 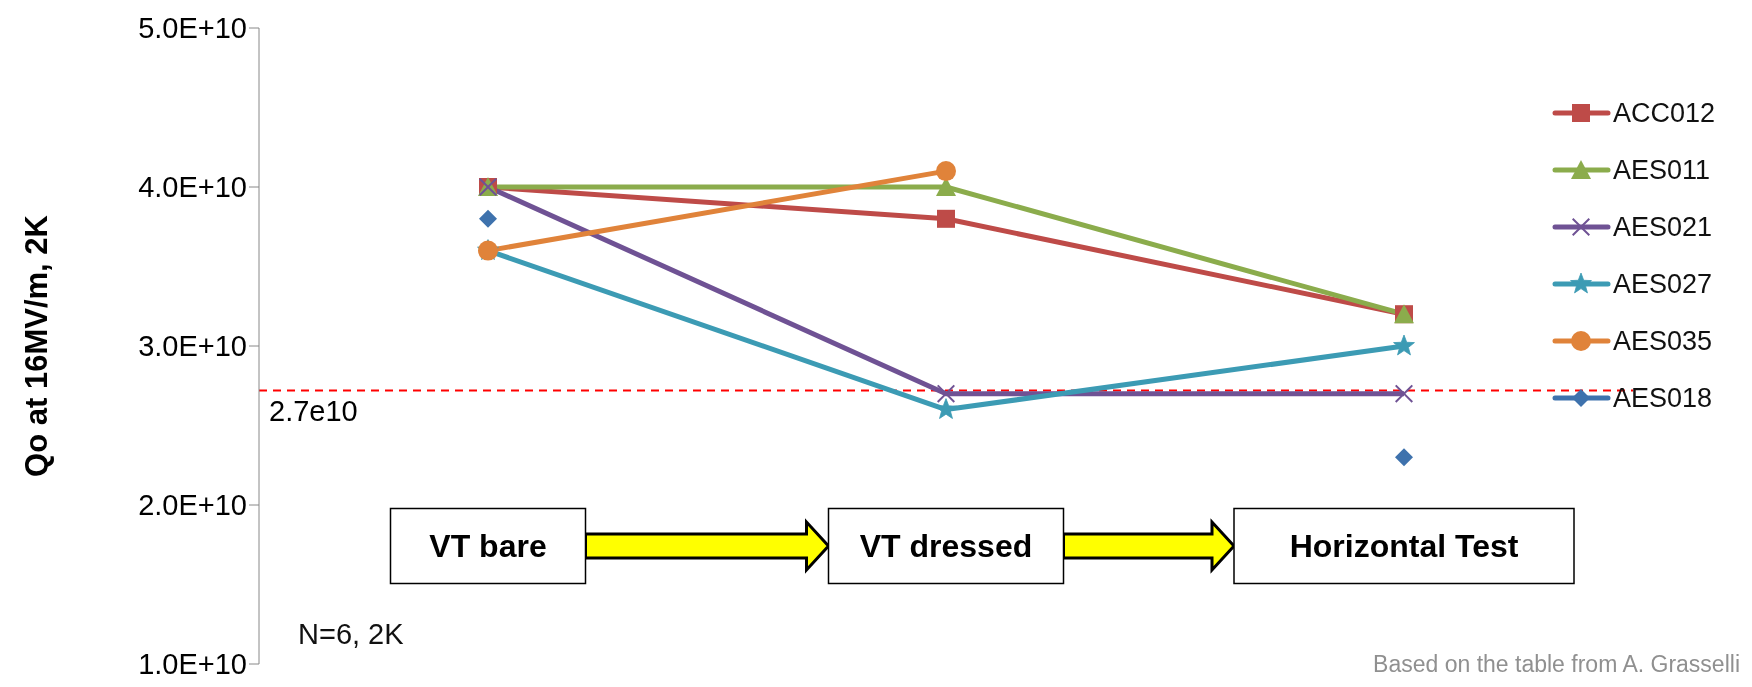 What do you see at coordinates (192, 187) in the screenshot?
I see `y-tick-label: 4.0E+10` at bounding box center [192, 187].